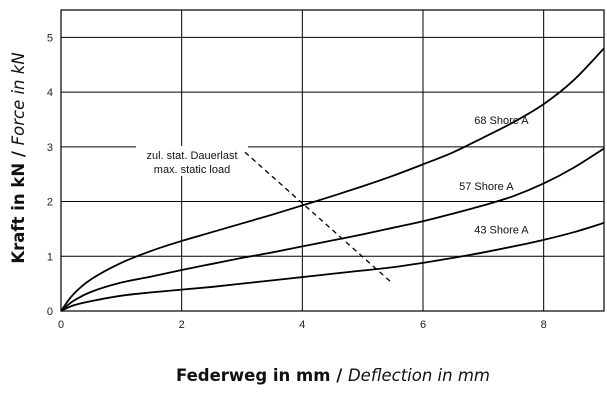 This screenshot has height=393, width=607. I want to click on x-tick-label: 4, so click(302, 325).